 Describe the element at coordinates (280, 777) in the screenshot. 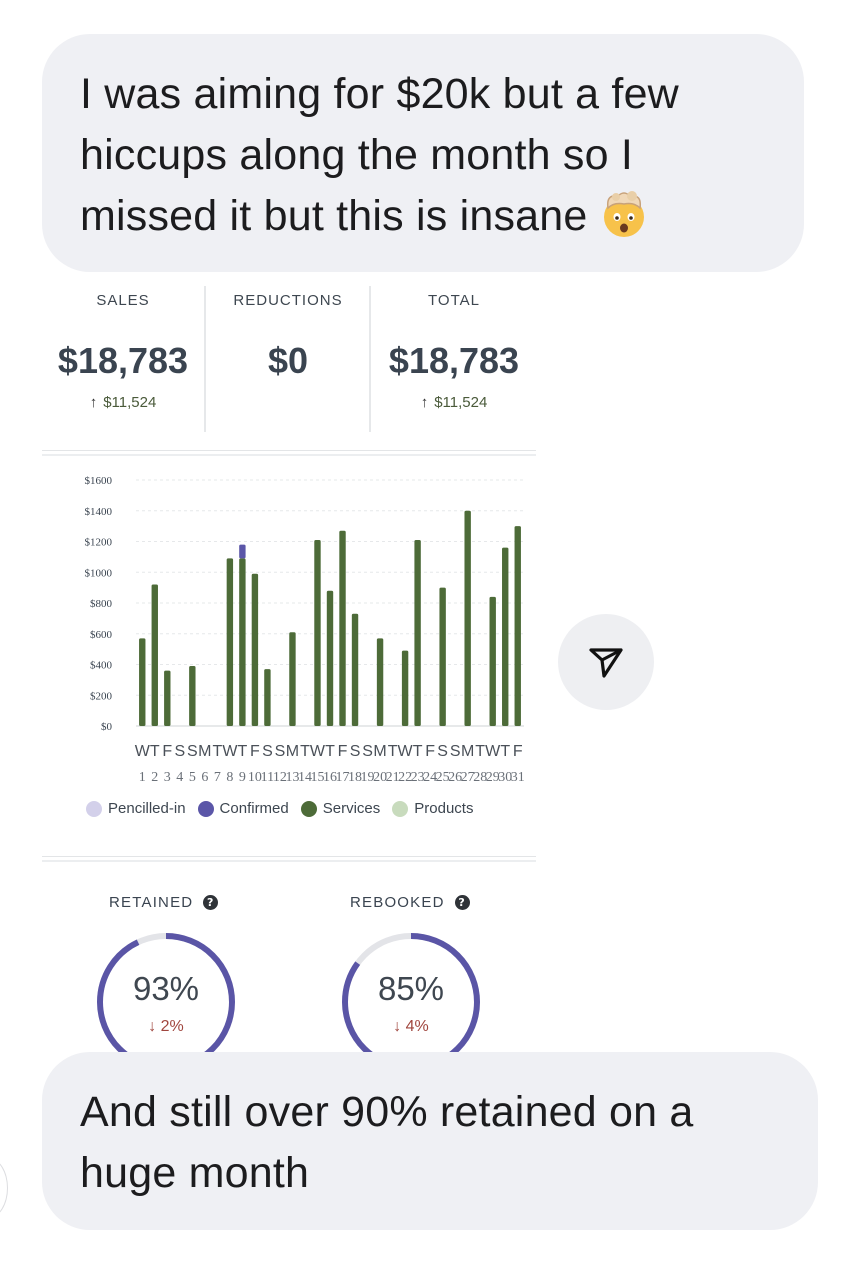

I see `x-tick-day-number: 12` at that location.